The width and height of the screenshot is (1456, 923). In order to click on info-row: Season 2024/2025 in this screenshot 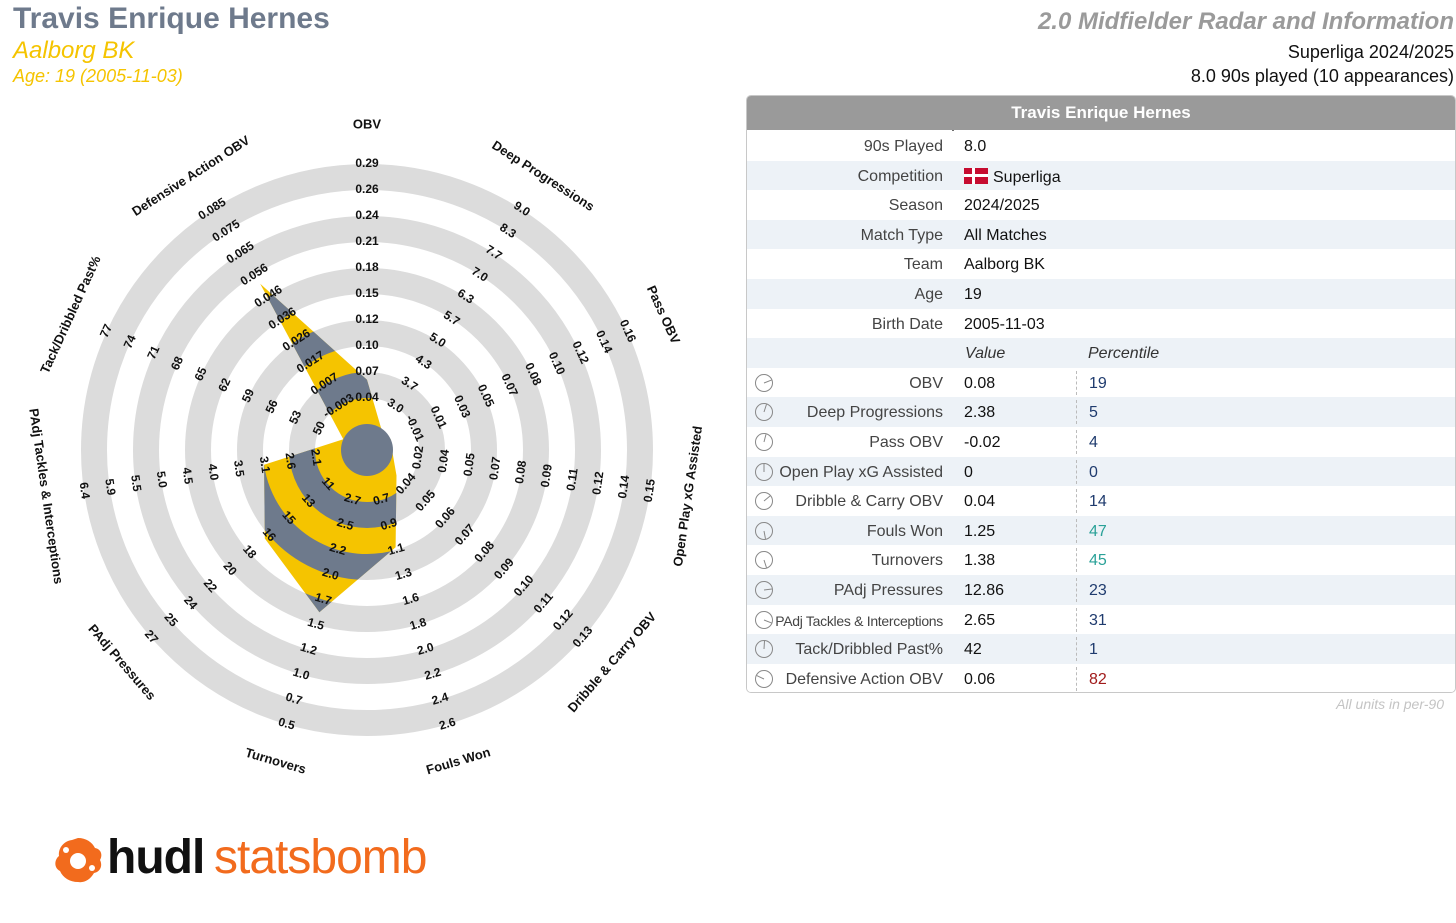, I will do `click(1101, 205)`.